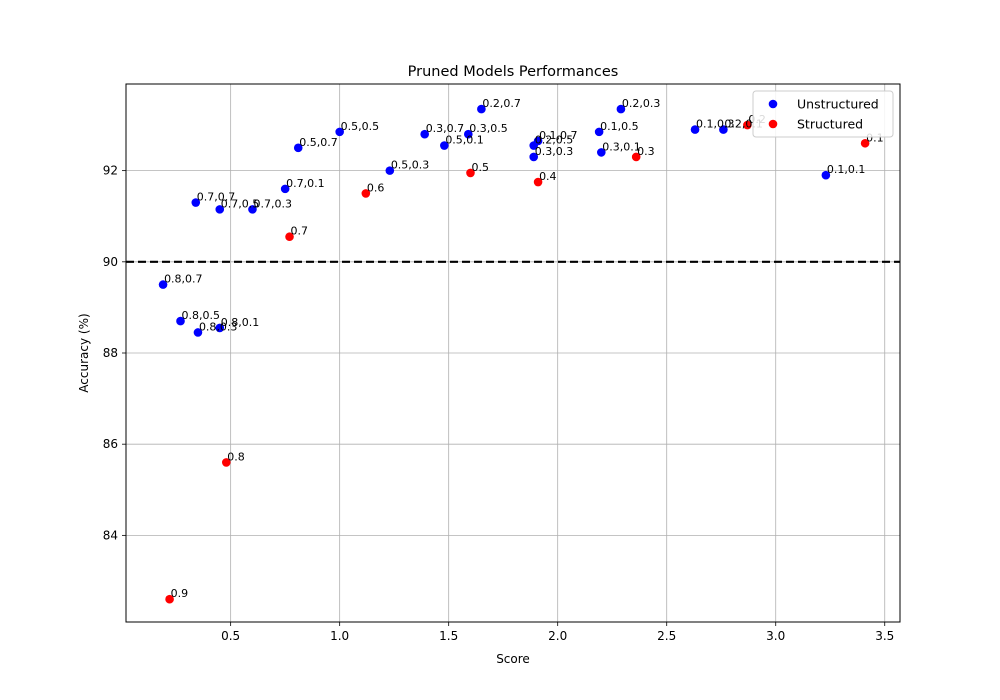  I want to click on legend-marker-structured, so click(773, 124).